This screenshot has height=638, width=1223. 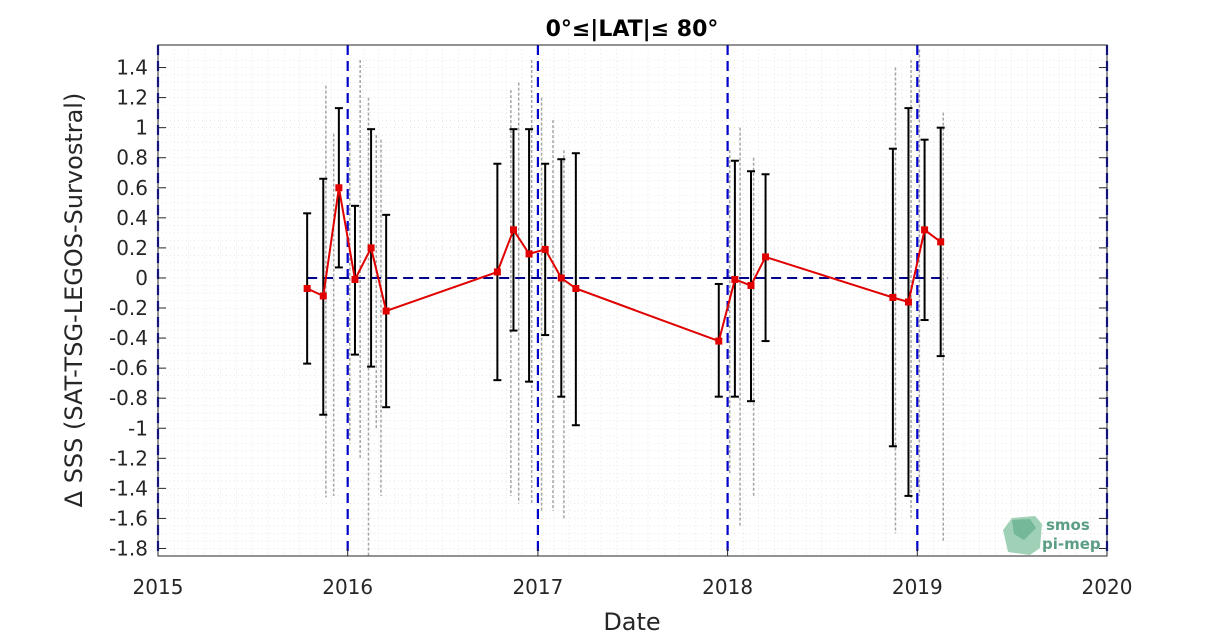 I want to click on y-tick-label: -0.2, so click(x=128, y=308).